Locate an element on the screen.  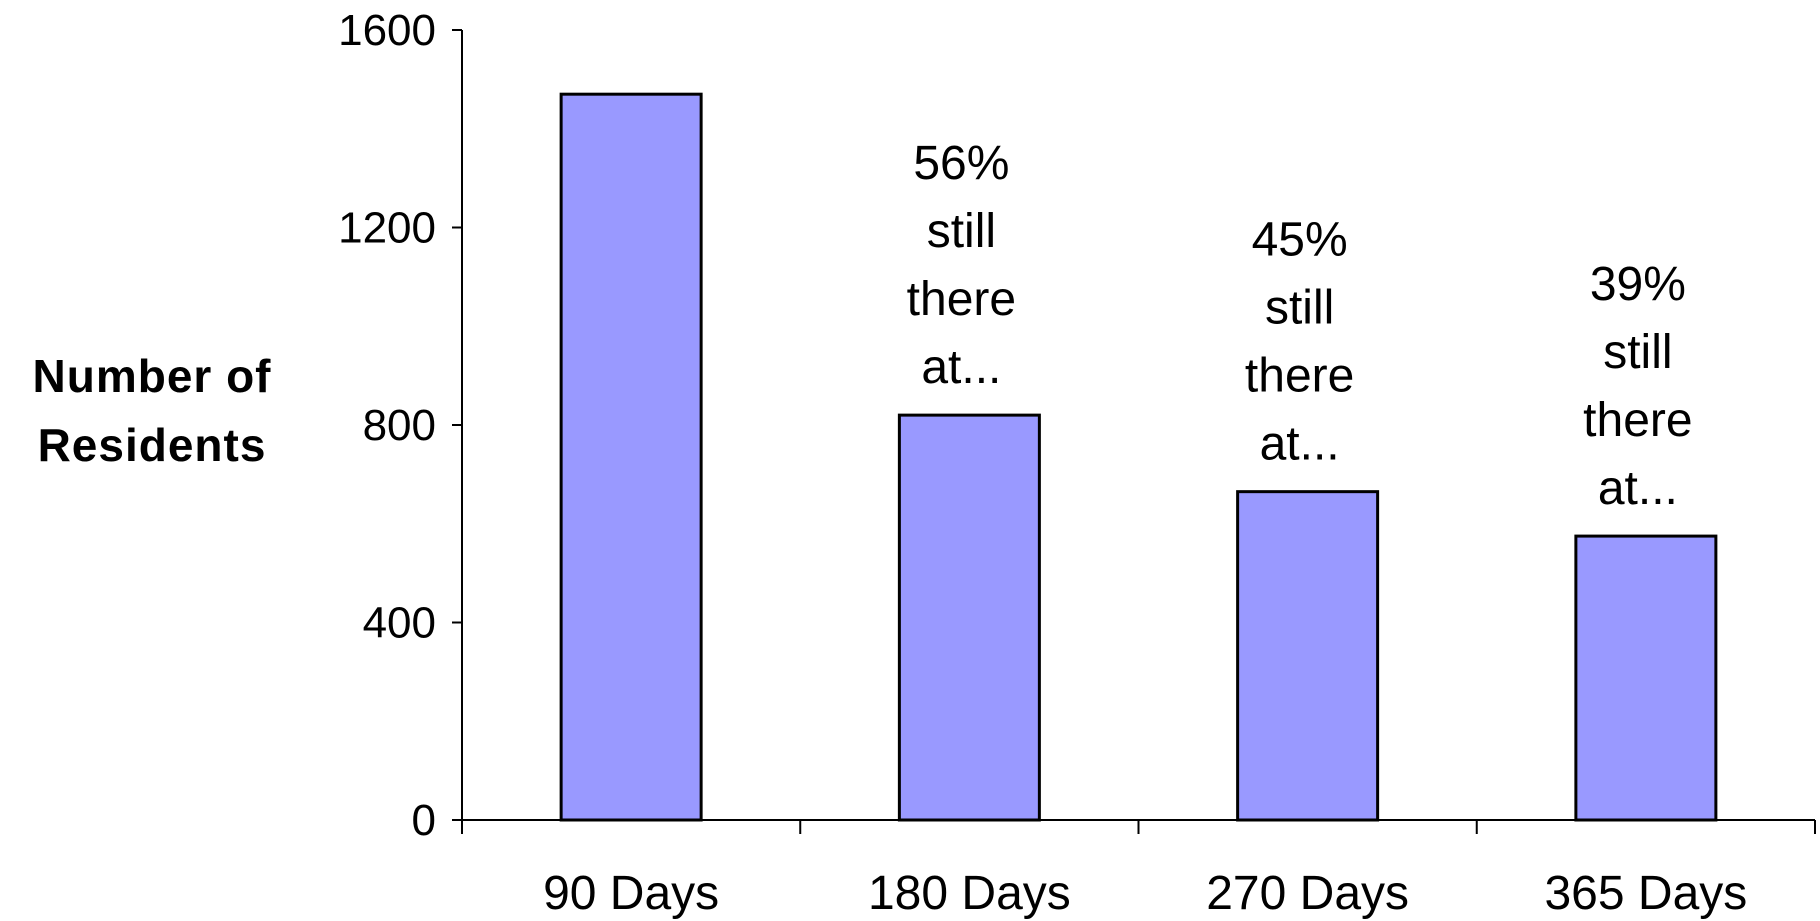
y-axis-title: Number of Residents is located at coordinates (152, 410).